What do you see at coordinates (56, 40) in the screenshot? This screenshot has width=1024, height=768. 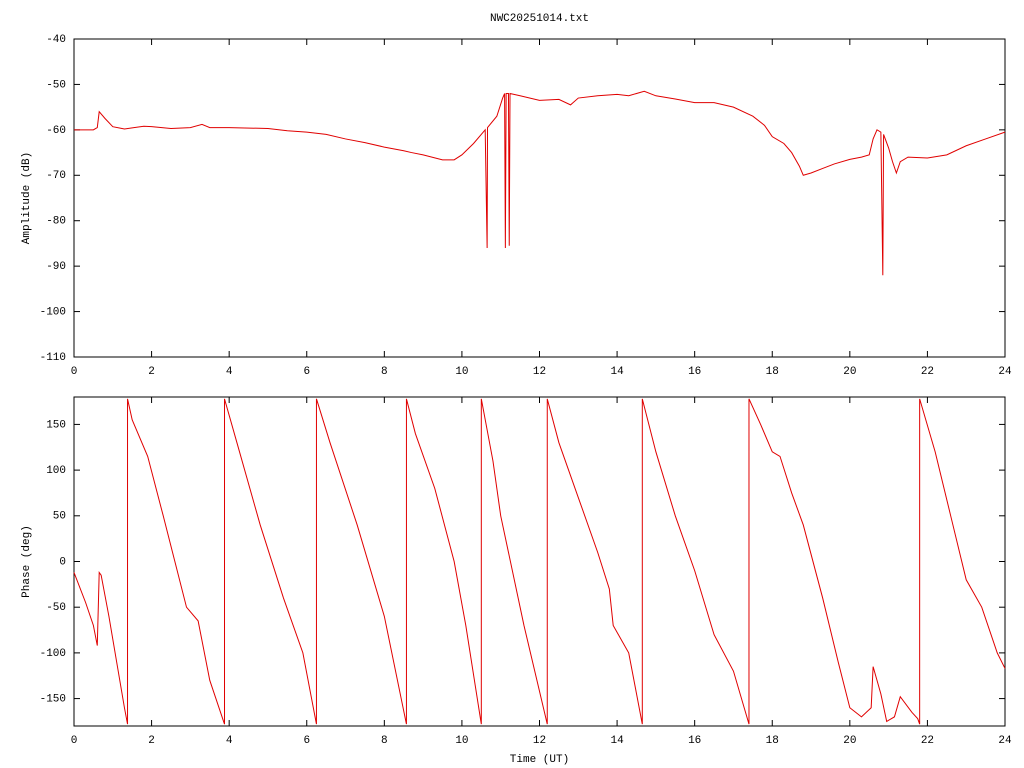 I see `y-tick-label: -40` at bounding box center [56, 40].